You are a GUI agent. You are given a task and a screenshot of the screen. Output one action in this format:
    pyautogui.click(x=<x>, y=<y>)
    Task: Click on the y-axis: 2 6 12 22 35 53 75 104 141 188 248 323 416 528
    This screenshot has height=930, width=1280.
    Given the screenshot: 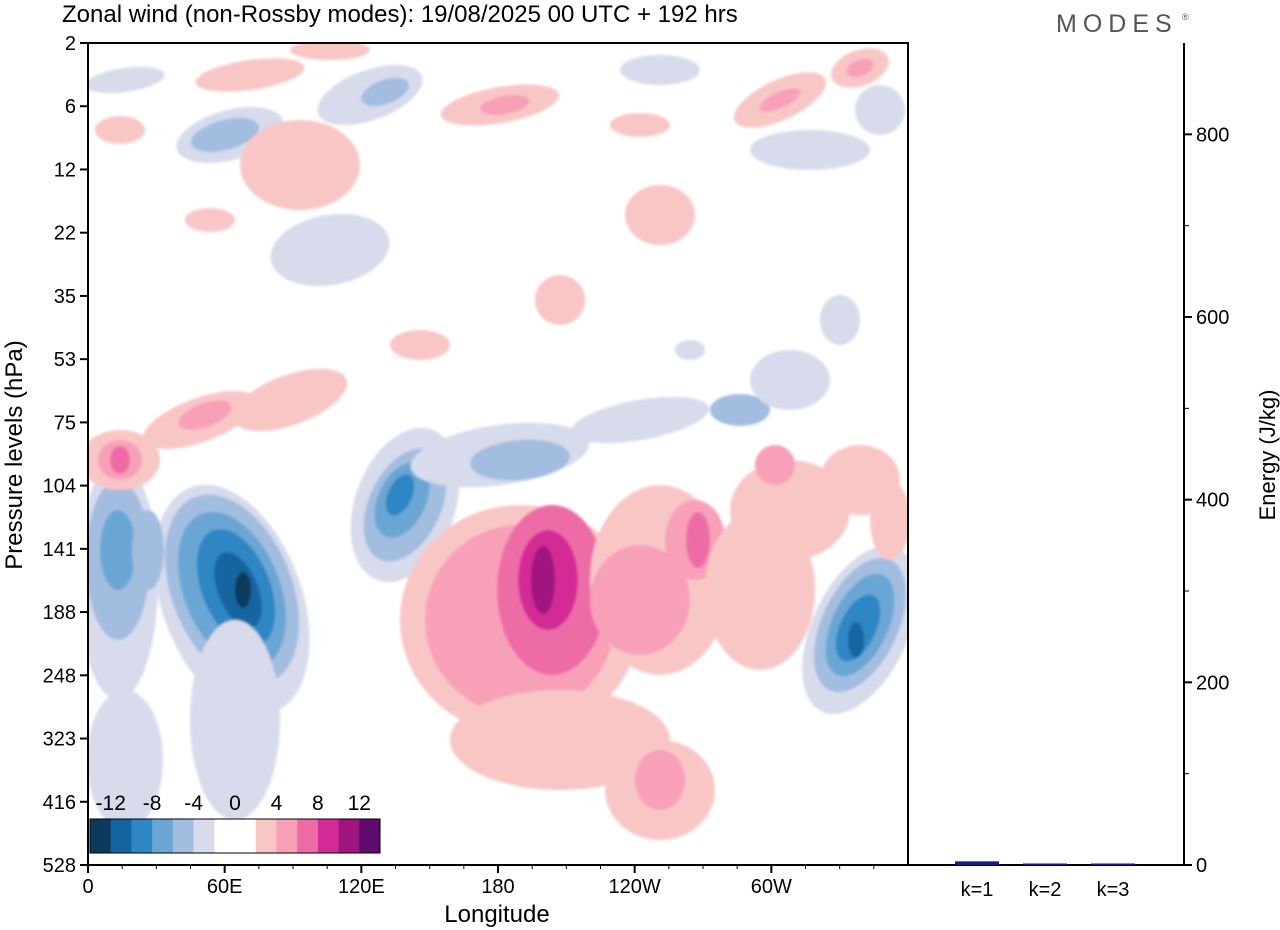 What is the action you would take?
    pyautogui.click(x=65, y=455)
    